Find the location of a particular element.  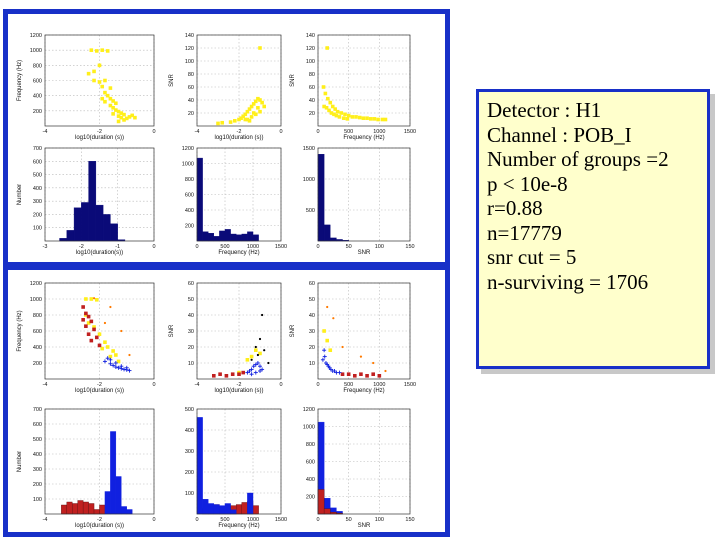

y-tick-label: 700 is located at coordinates (37, 149).